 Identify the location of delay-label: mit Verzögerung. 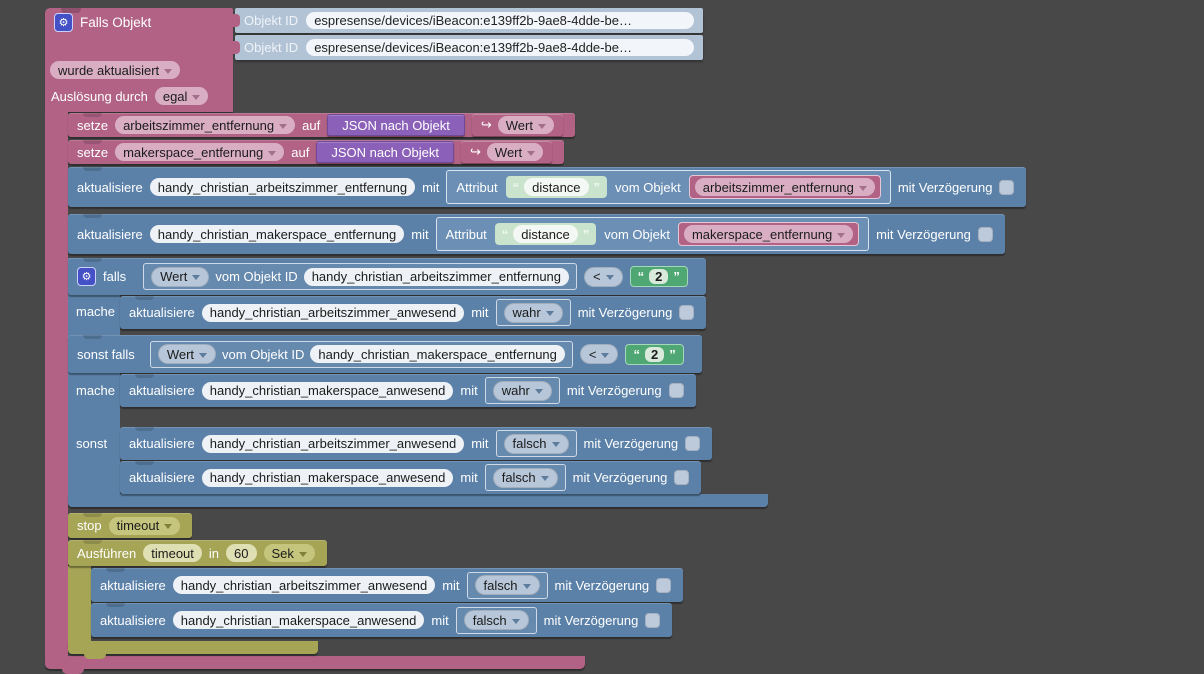
(923, 234).